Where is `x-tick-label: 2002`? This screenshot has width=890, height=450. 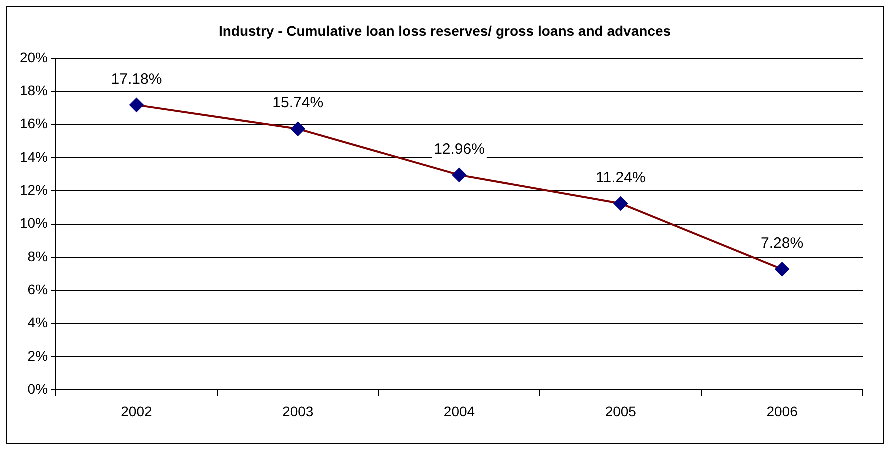
x-tick-label: 2002 is located at coordinates (136, 411).